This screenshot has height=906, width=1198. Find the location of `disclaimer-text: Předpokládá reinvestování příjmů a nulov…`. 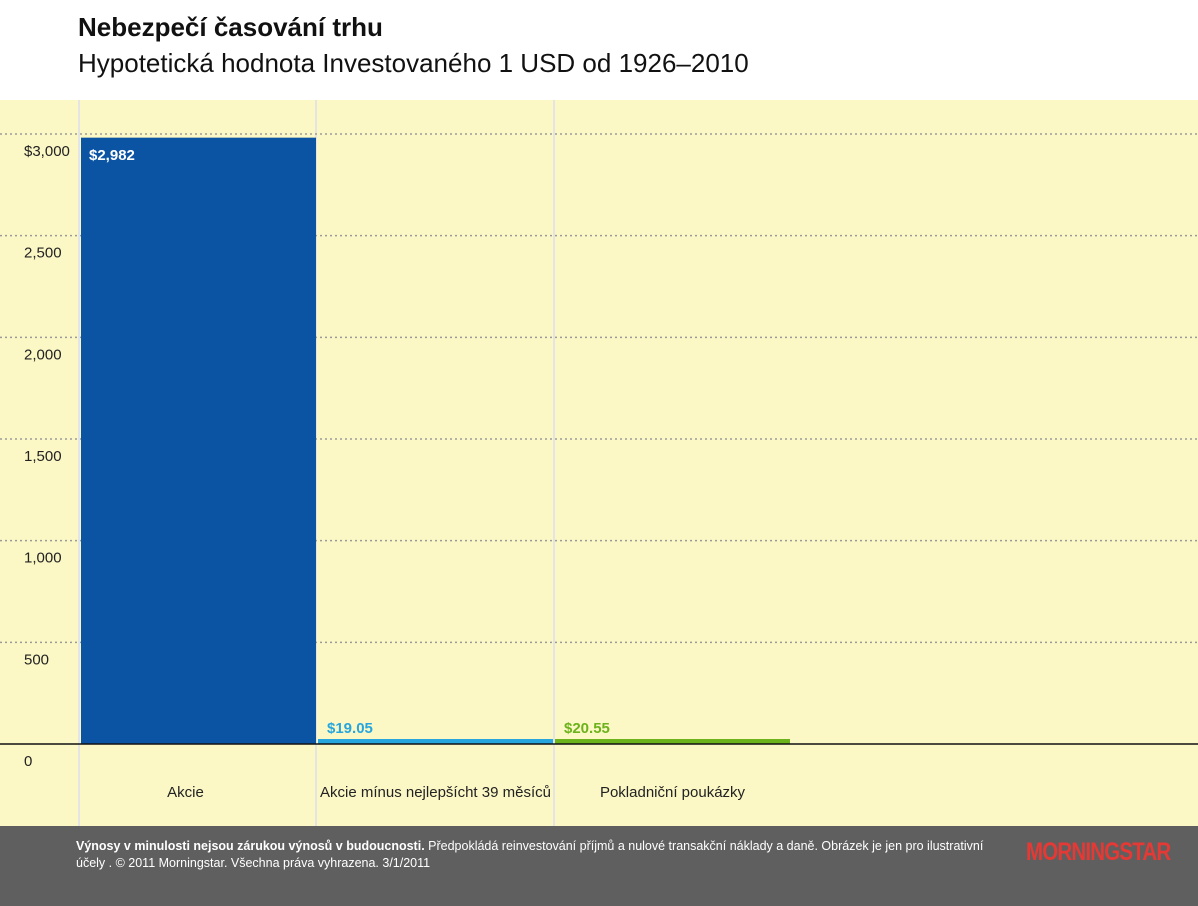

disclaimer-text: Předpokládá reinvestování příjmů a nulov… is located at coordinates (530, 854).